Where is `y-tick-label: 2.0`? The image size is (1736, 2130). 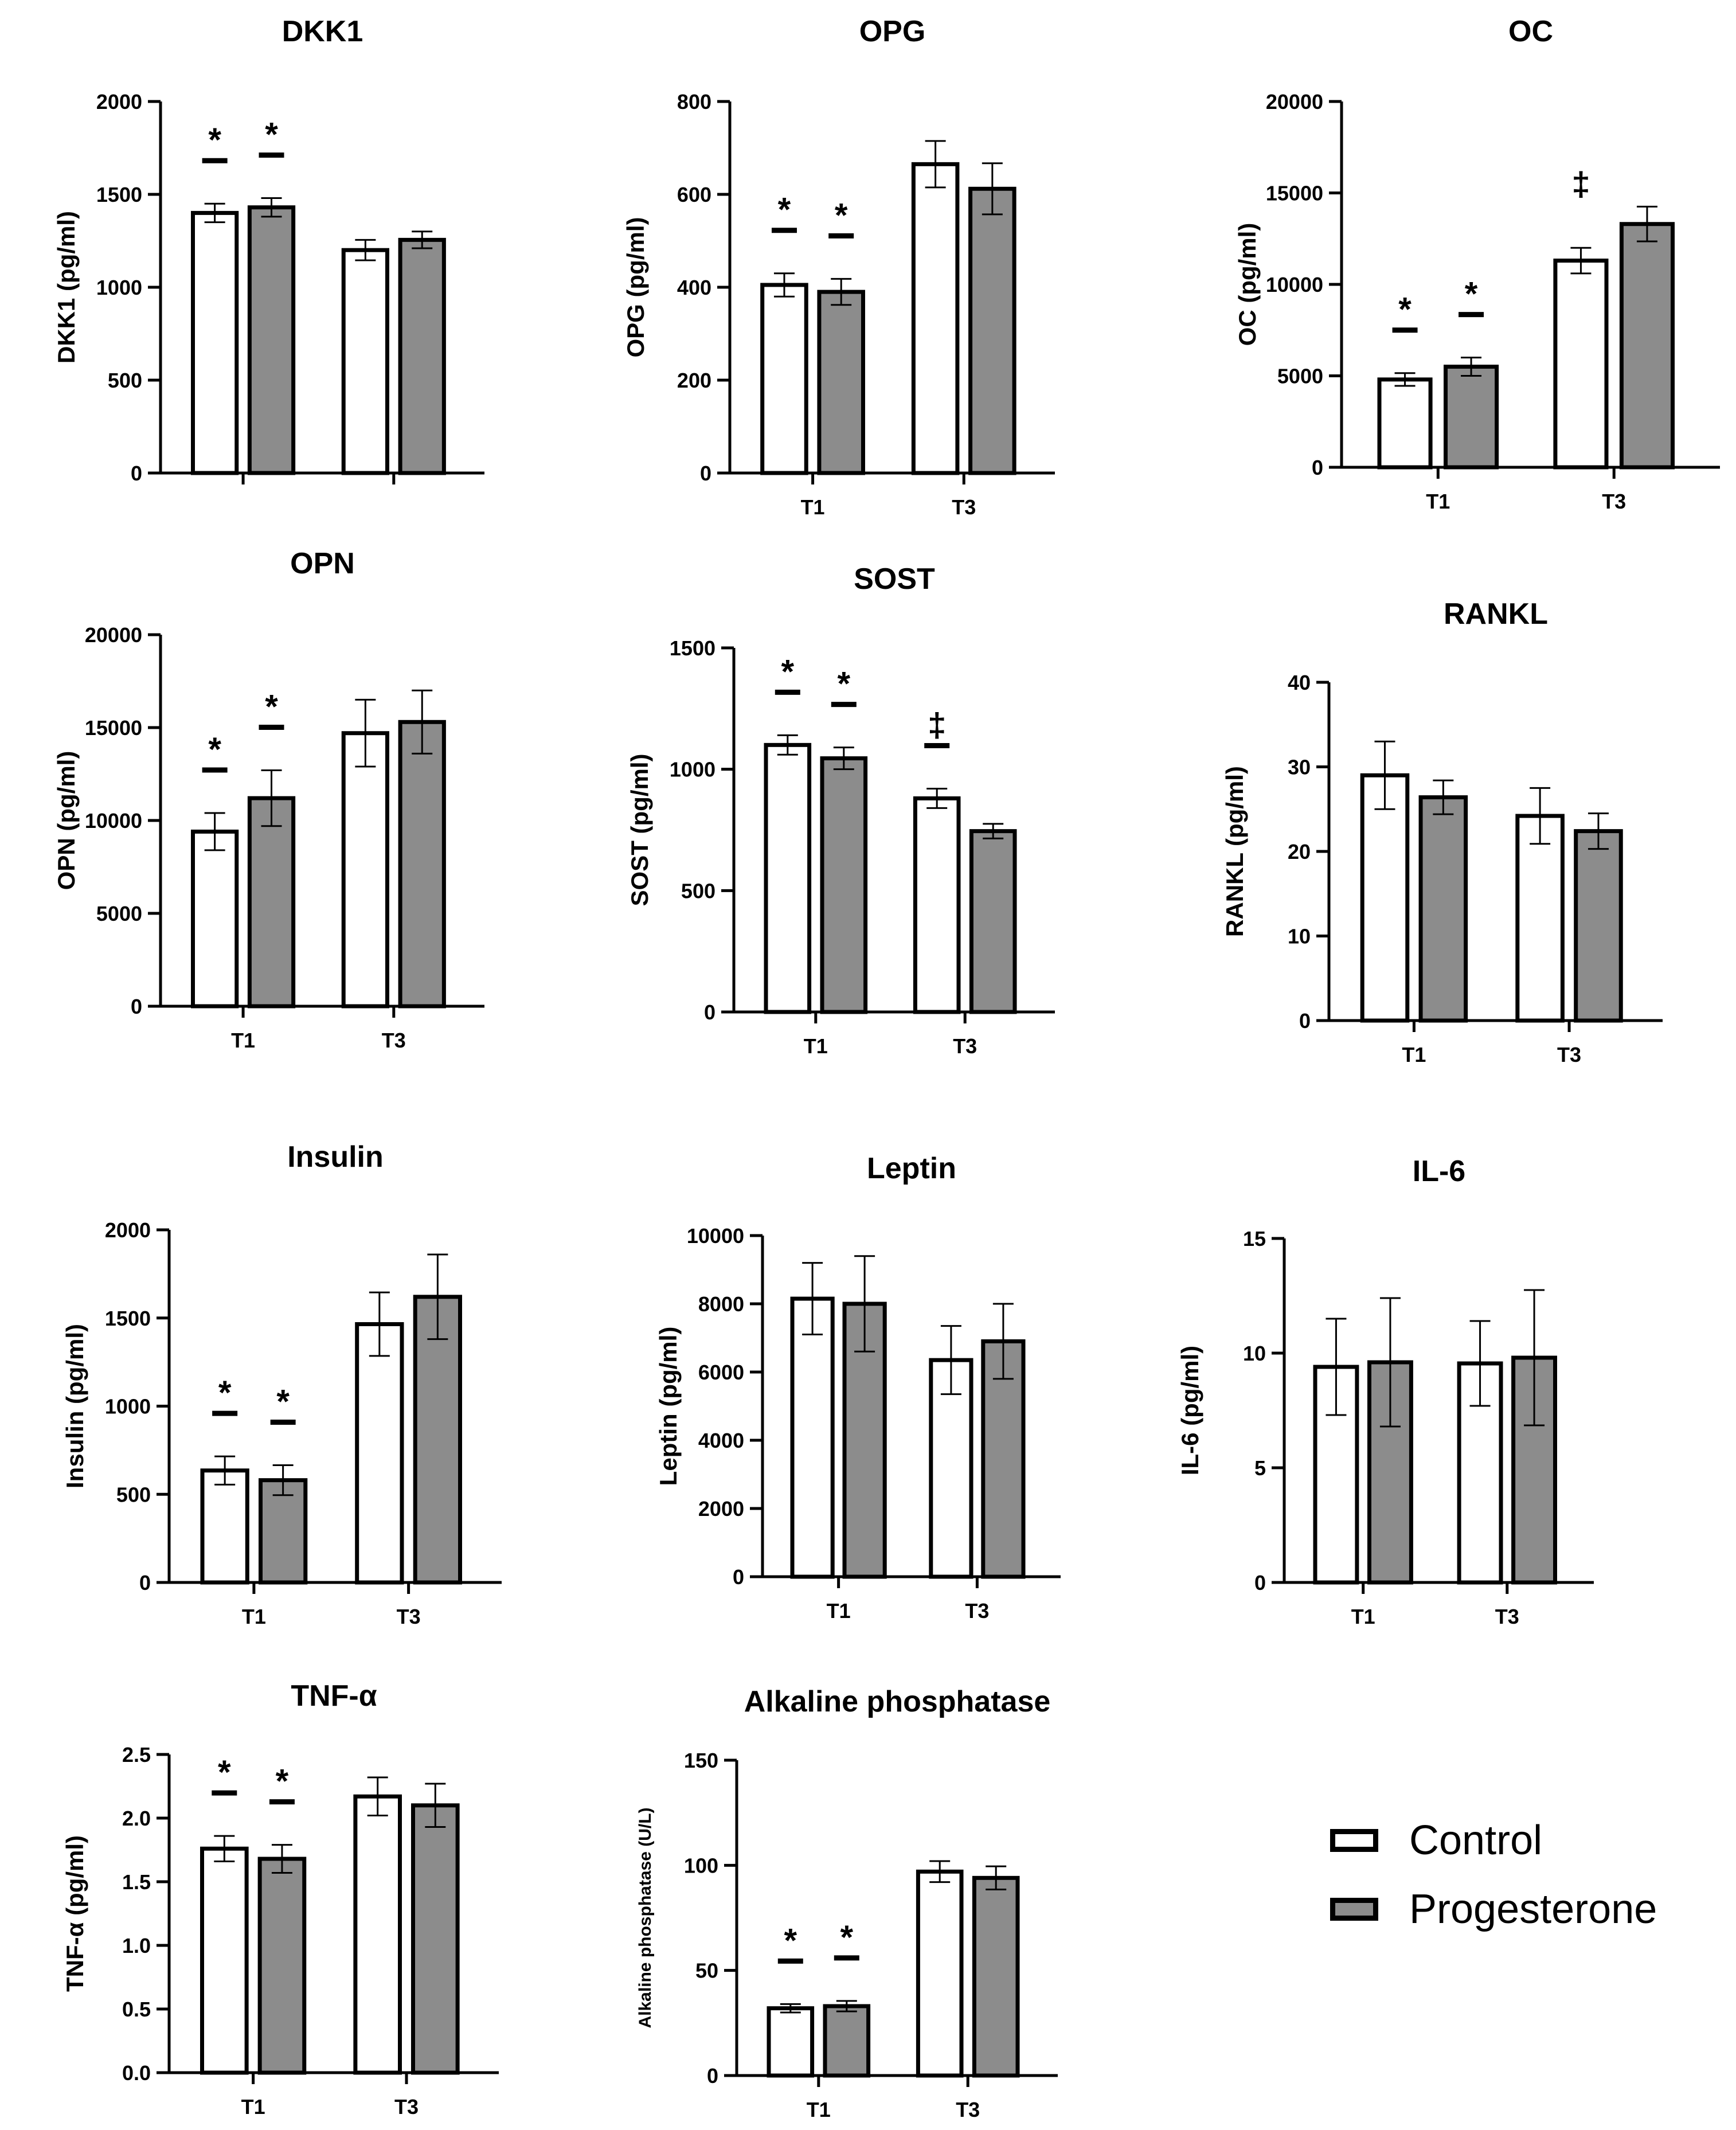
y-tick-label: 2.0 is located at coordinates (136, 1818).